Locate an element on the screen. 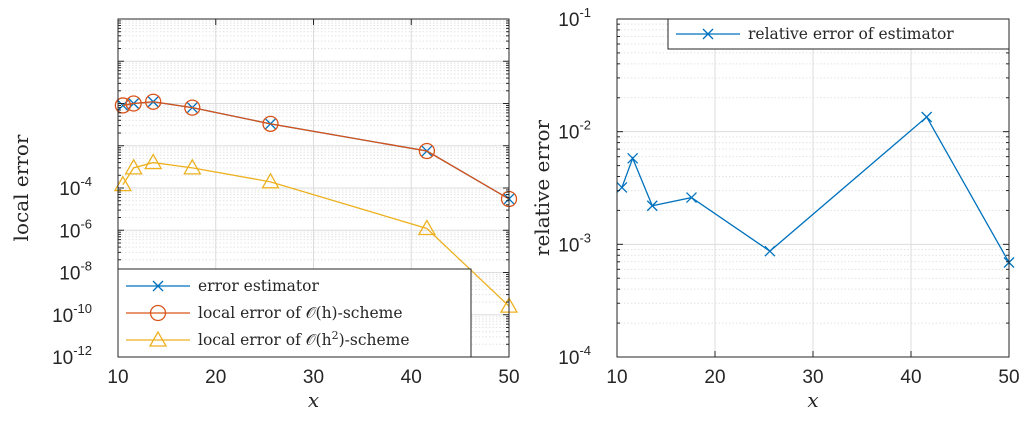  y-axis-label: relative error is located at coordinates (542, 187).